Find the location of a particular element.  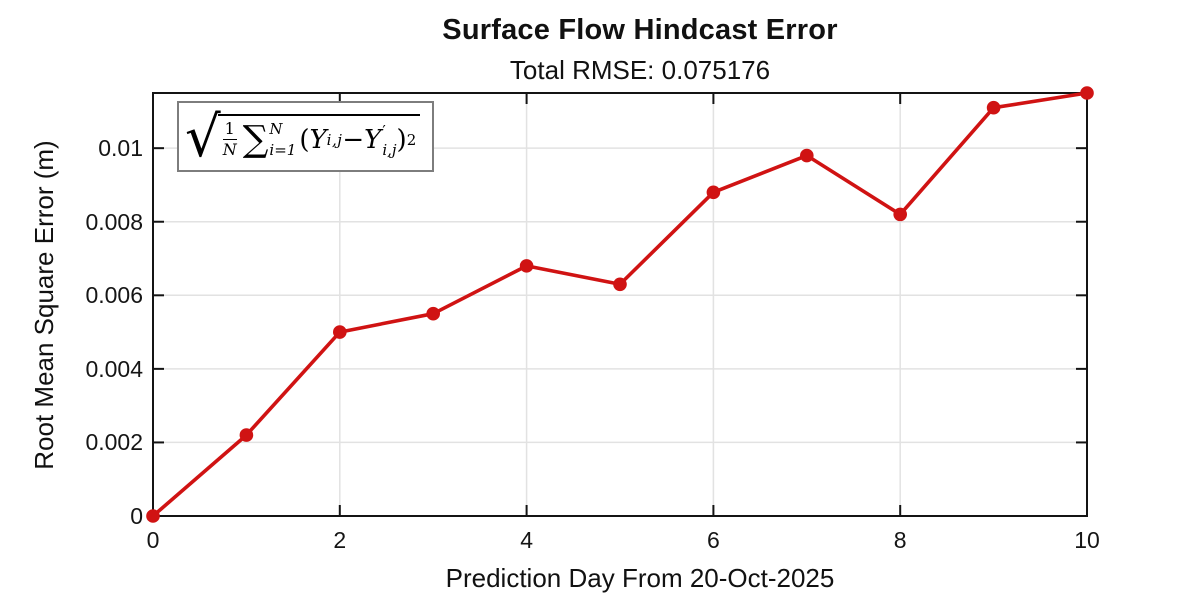

y-tick-label: 0.008 is located at coordinates (114, 221).